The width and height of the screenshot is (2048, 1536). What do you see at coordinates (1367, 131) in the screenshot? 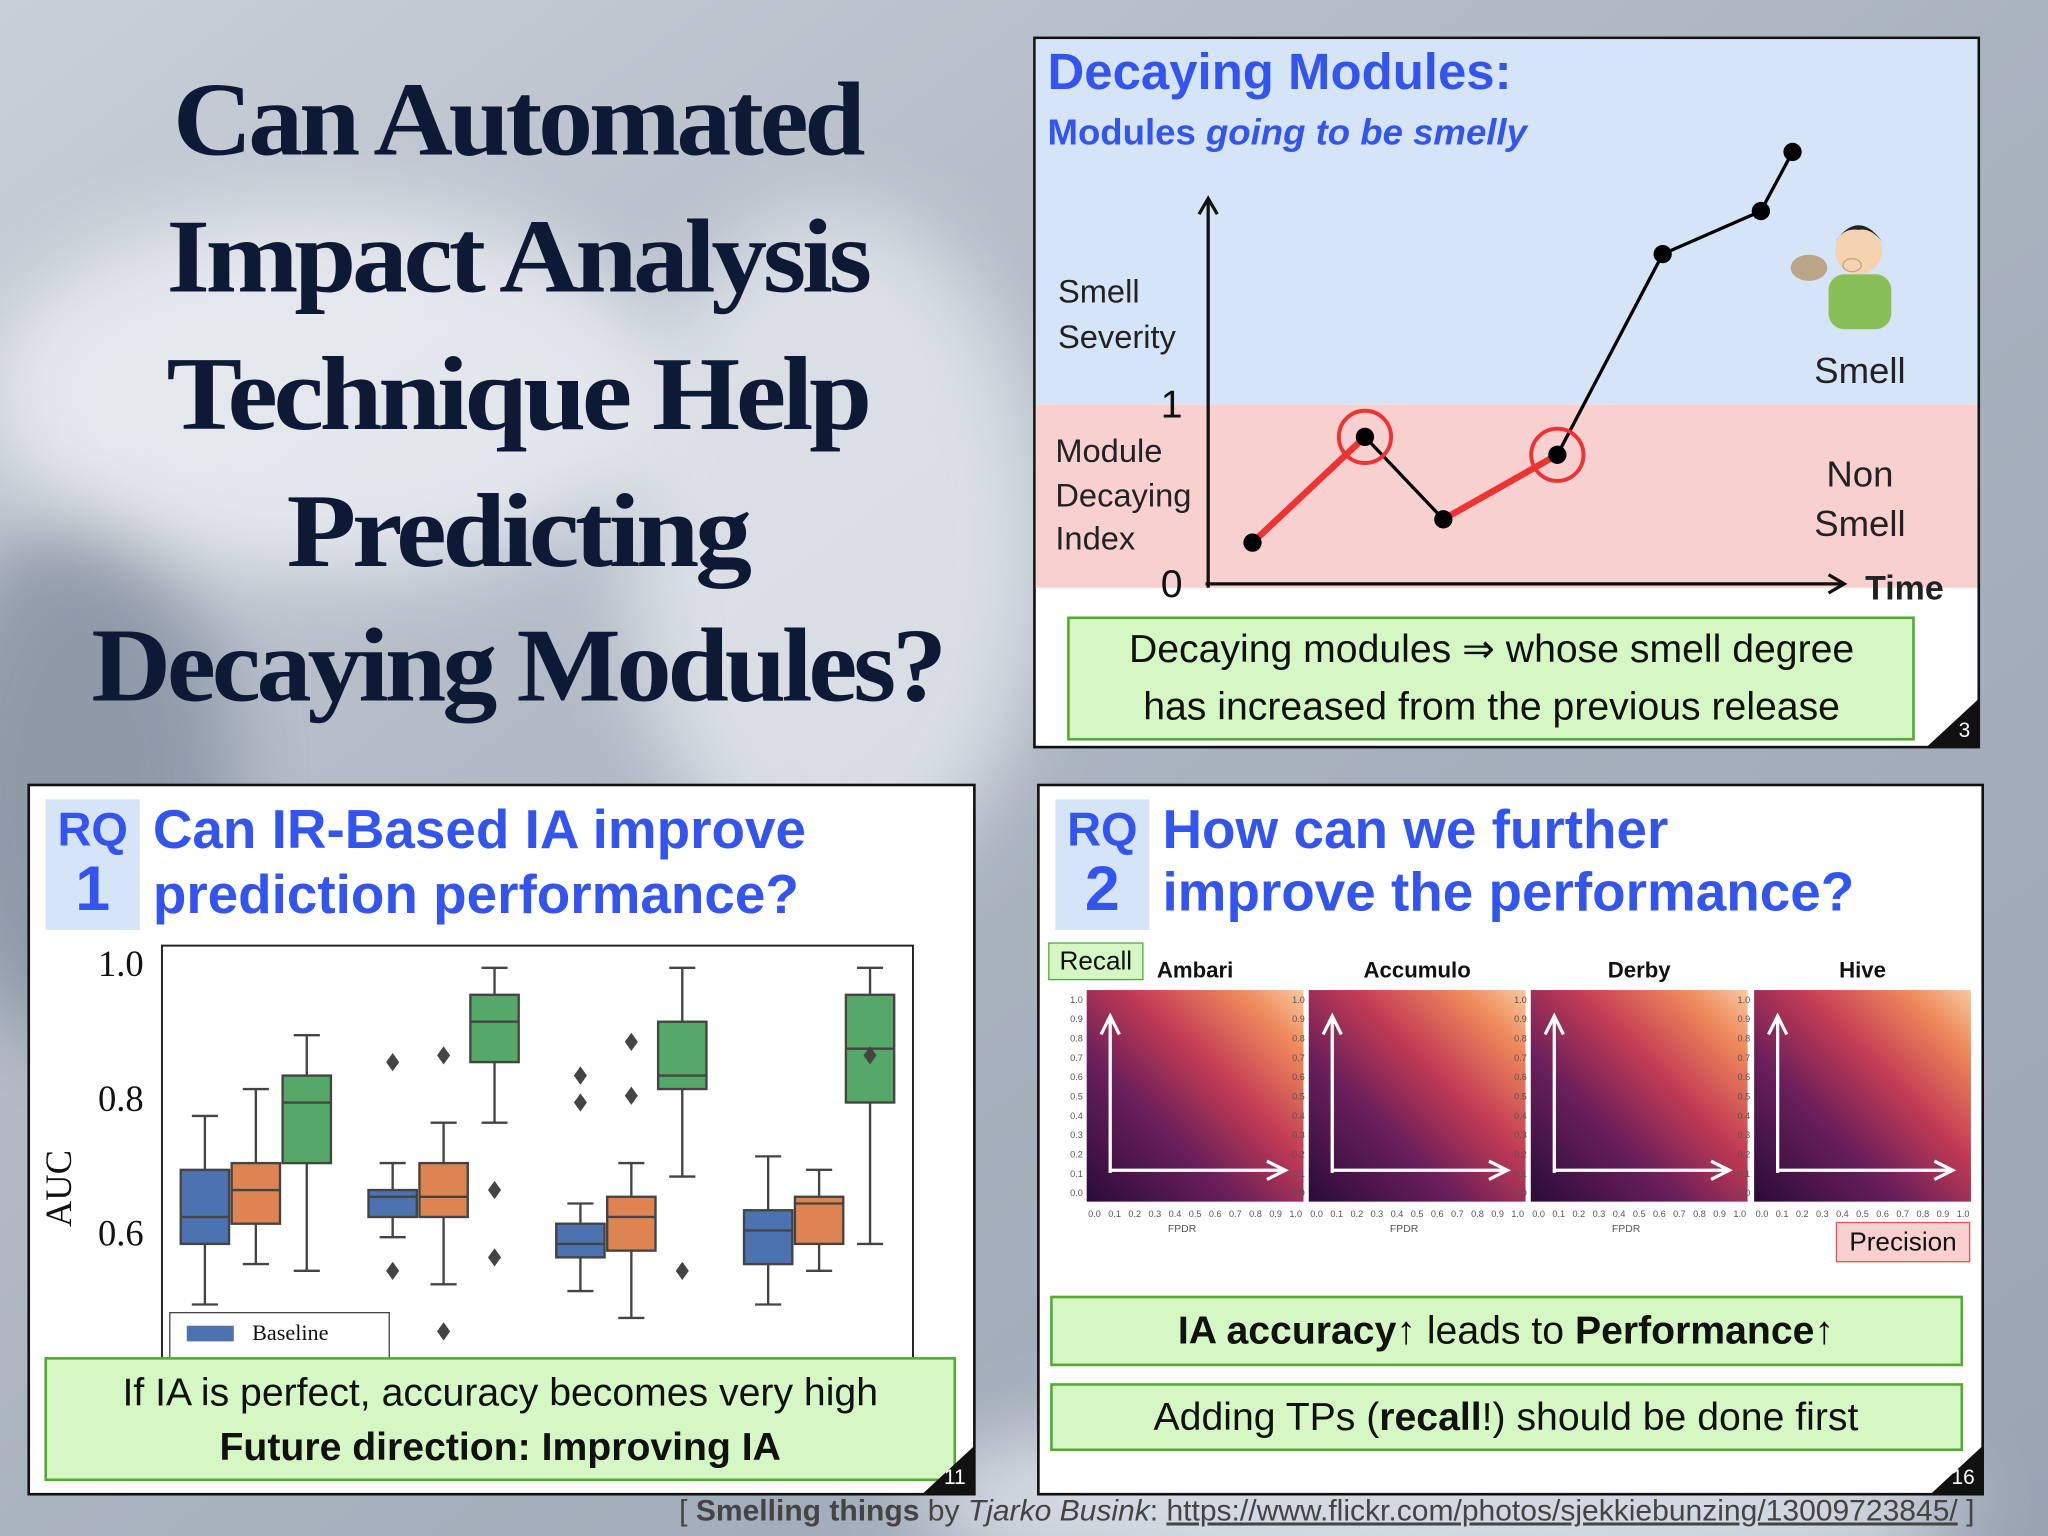
I see `subtitle-part: going to be smelly` at bounding box center [1367, 131].